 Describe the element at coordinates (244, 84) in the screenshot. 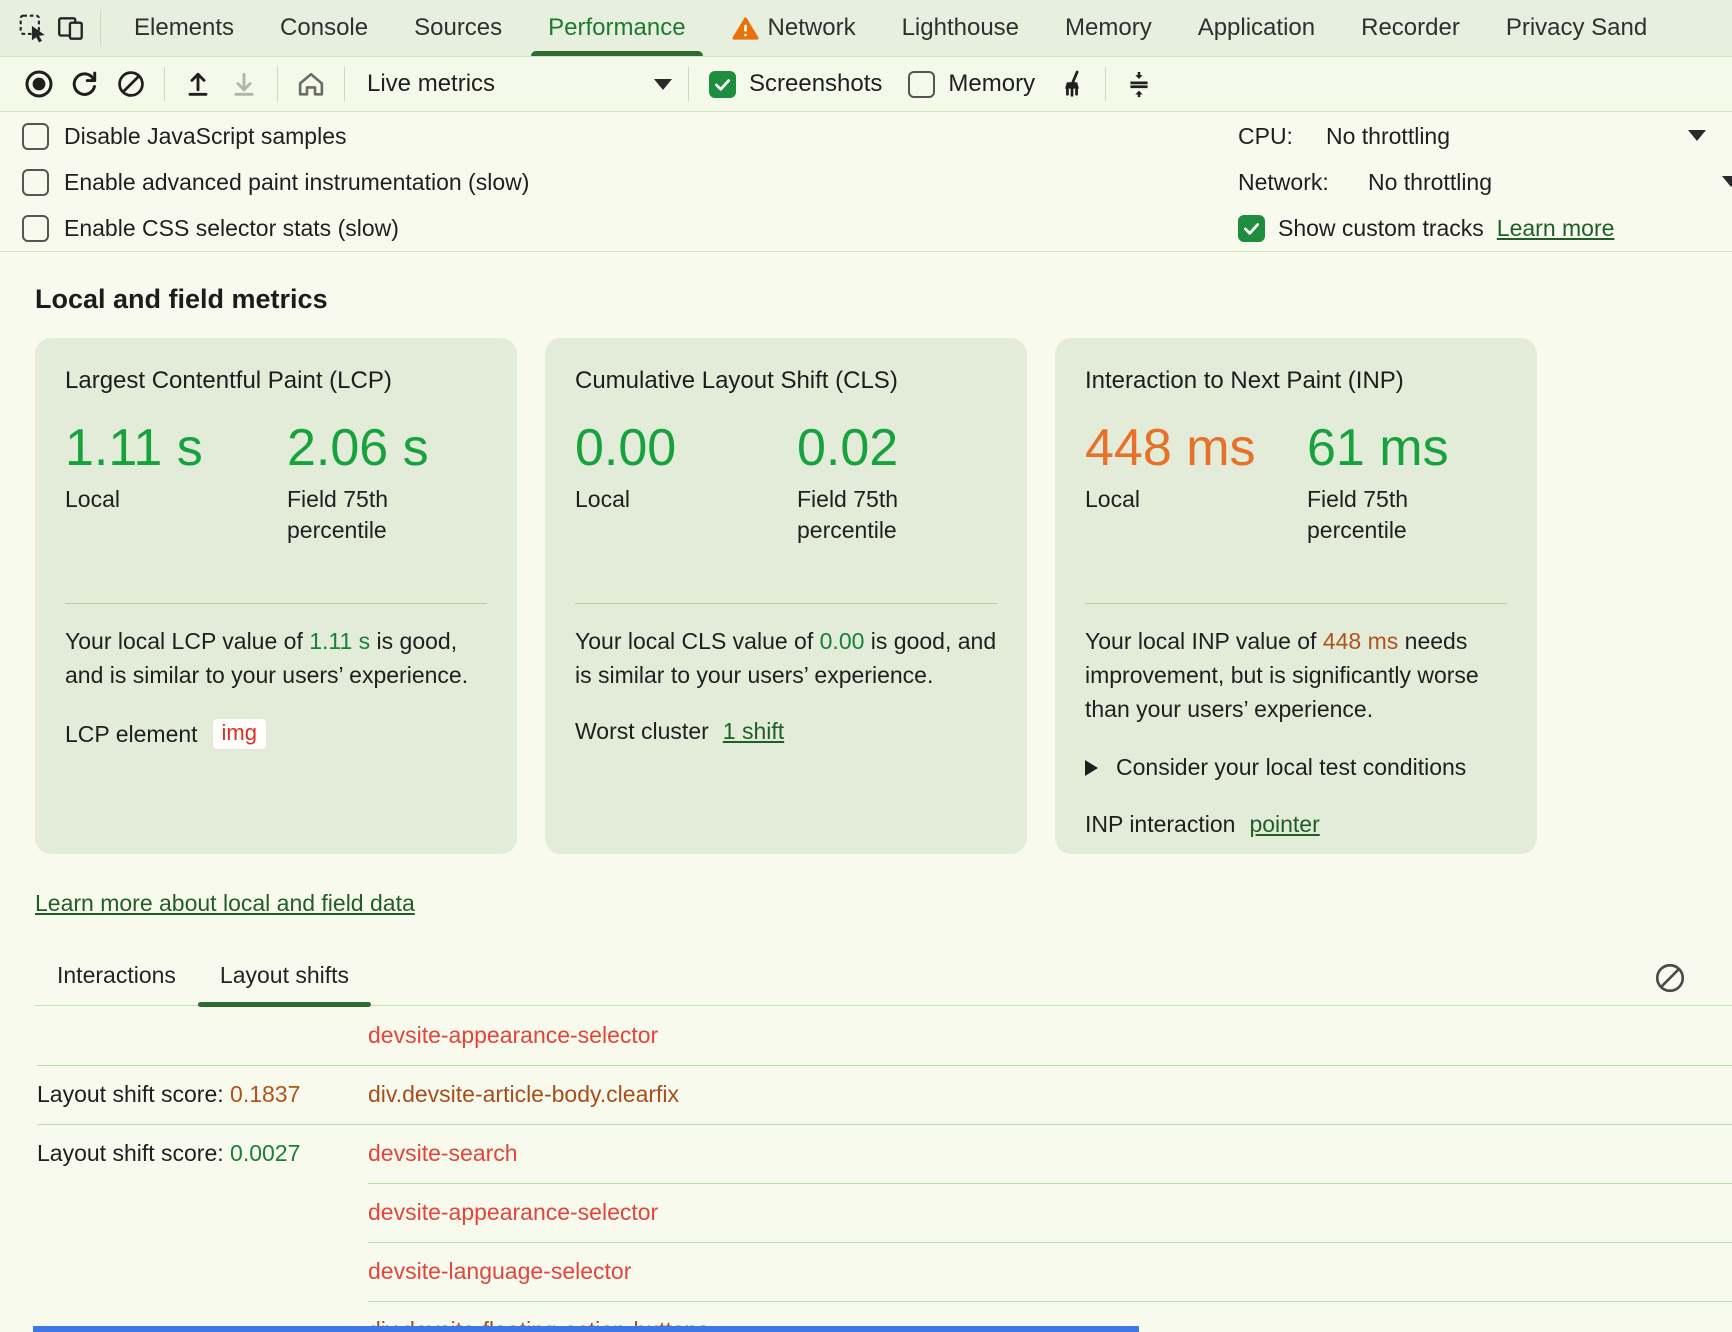

I see `download-profile-icon` at that location.